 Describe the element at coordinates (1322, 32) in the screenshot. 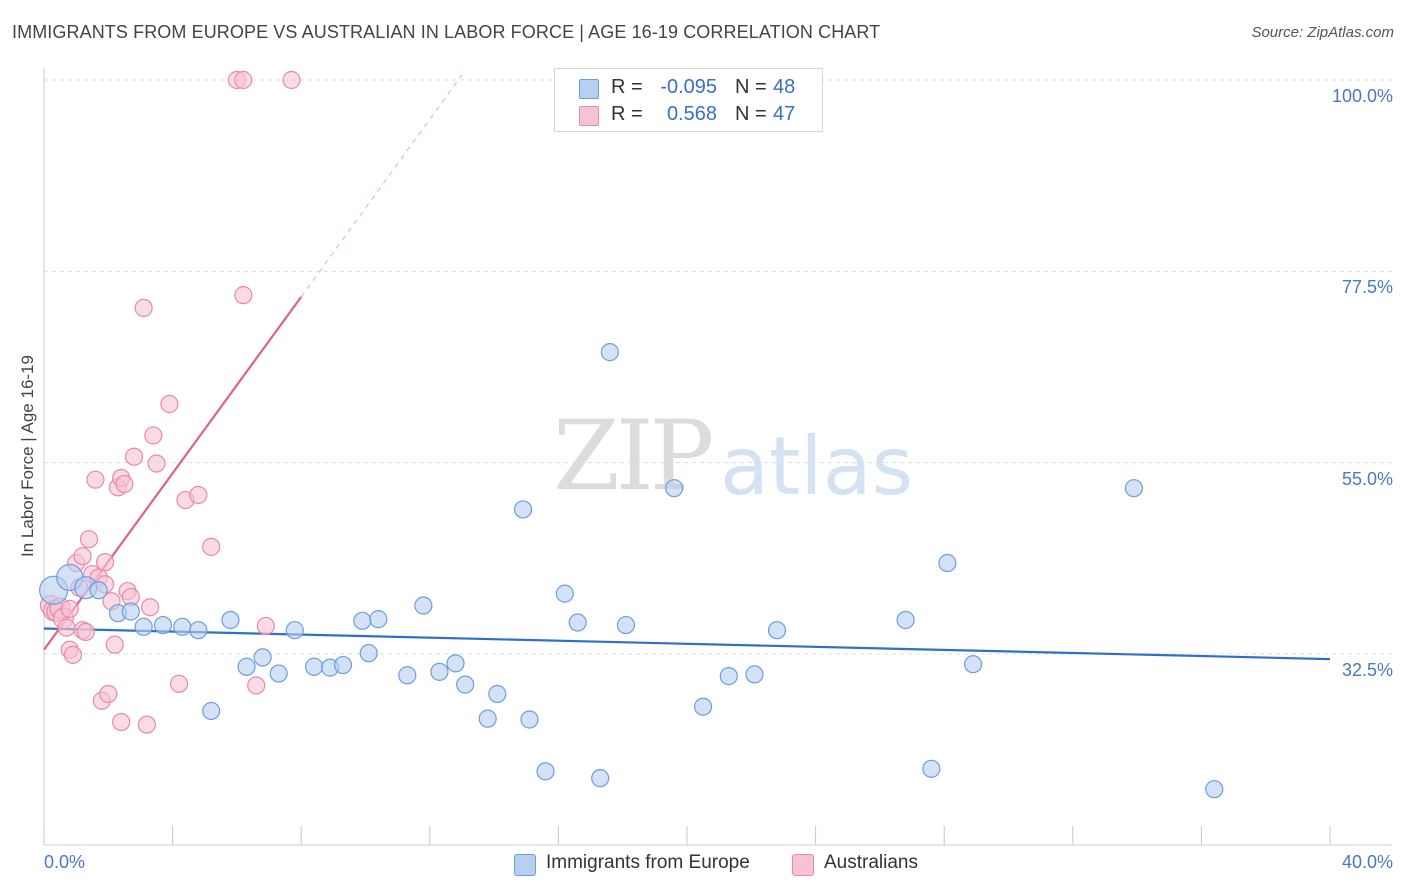

I see `source-label: Source: ZipAtlas.com` at that location.